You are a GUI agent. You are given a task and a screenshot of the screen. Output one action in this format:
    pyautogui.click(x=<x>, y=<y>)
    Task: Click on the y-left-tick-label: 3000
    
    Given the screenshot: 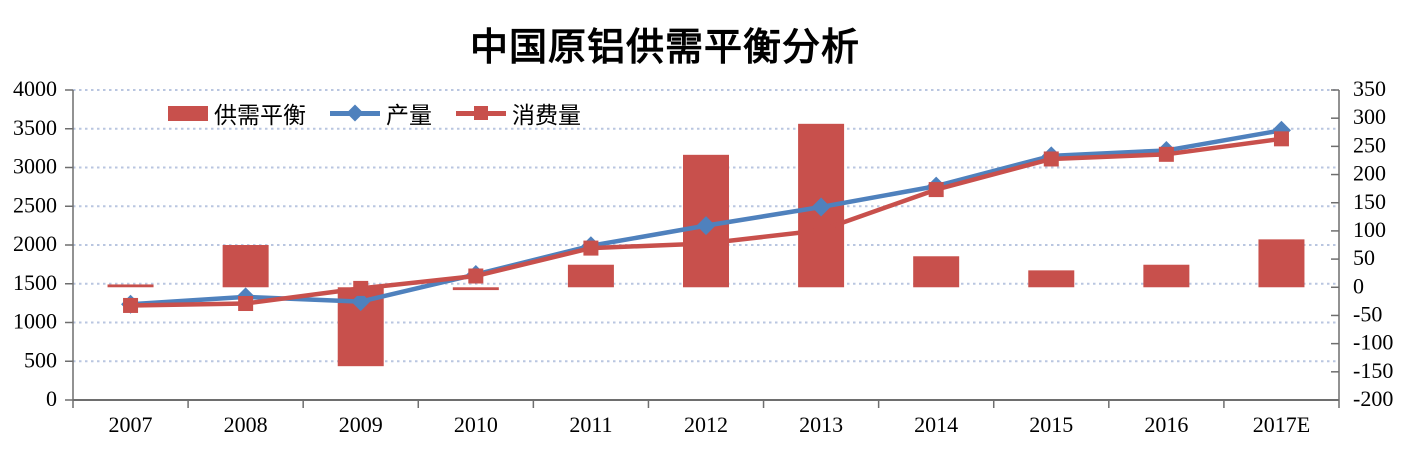 What is the action you would take?
    pyautogui.click(x=35, y=166)
    